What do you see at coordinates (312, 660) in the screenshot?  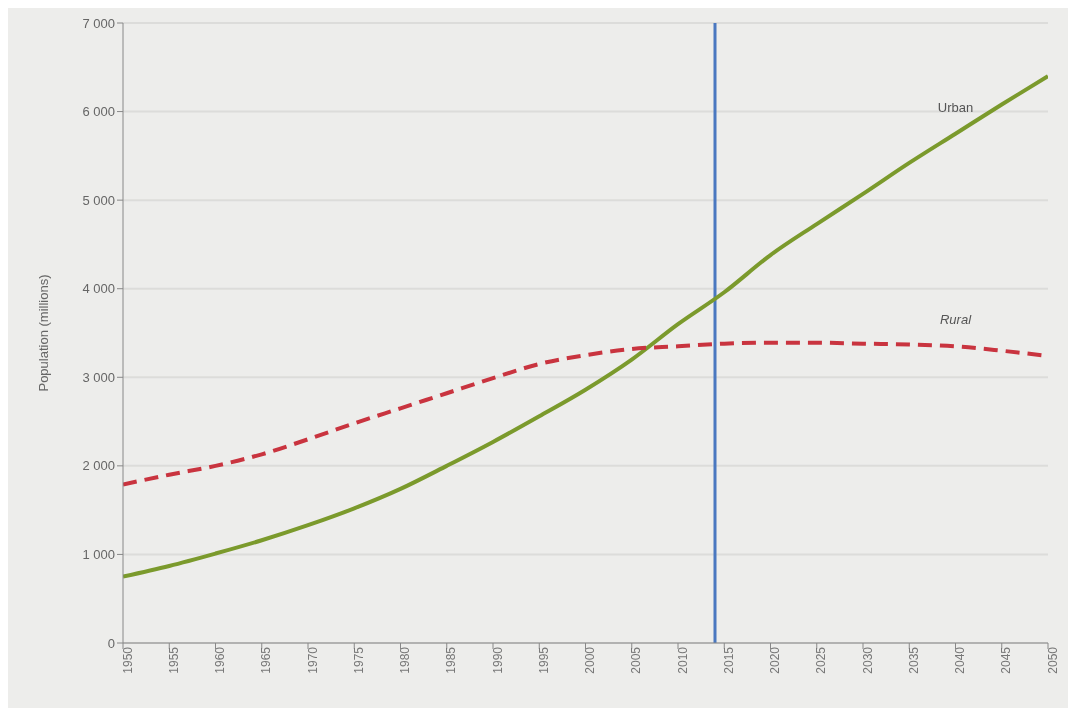 I see `x-tick-label: 1970` at bounding box center [312, 660].